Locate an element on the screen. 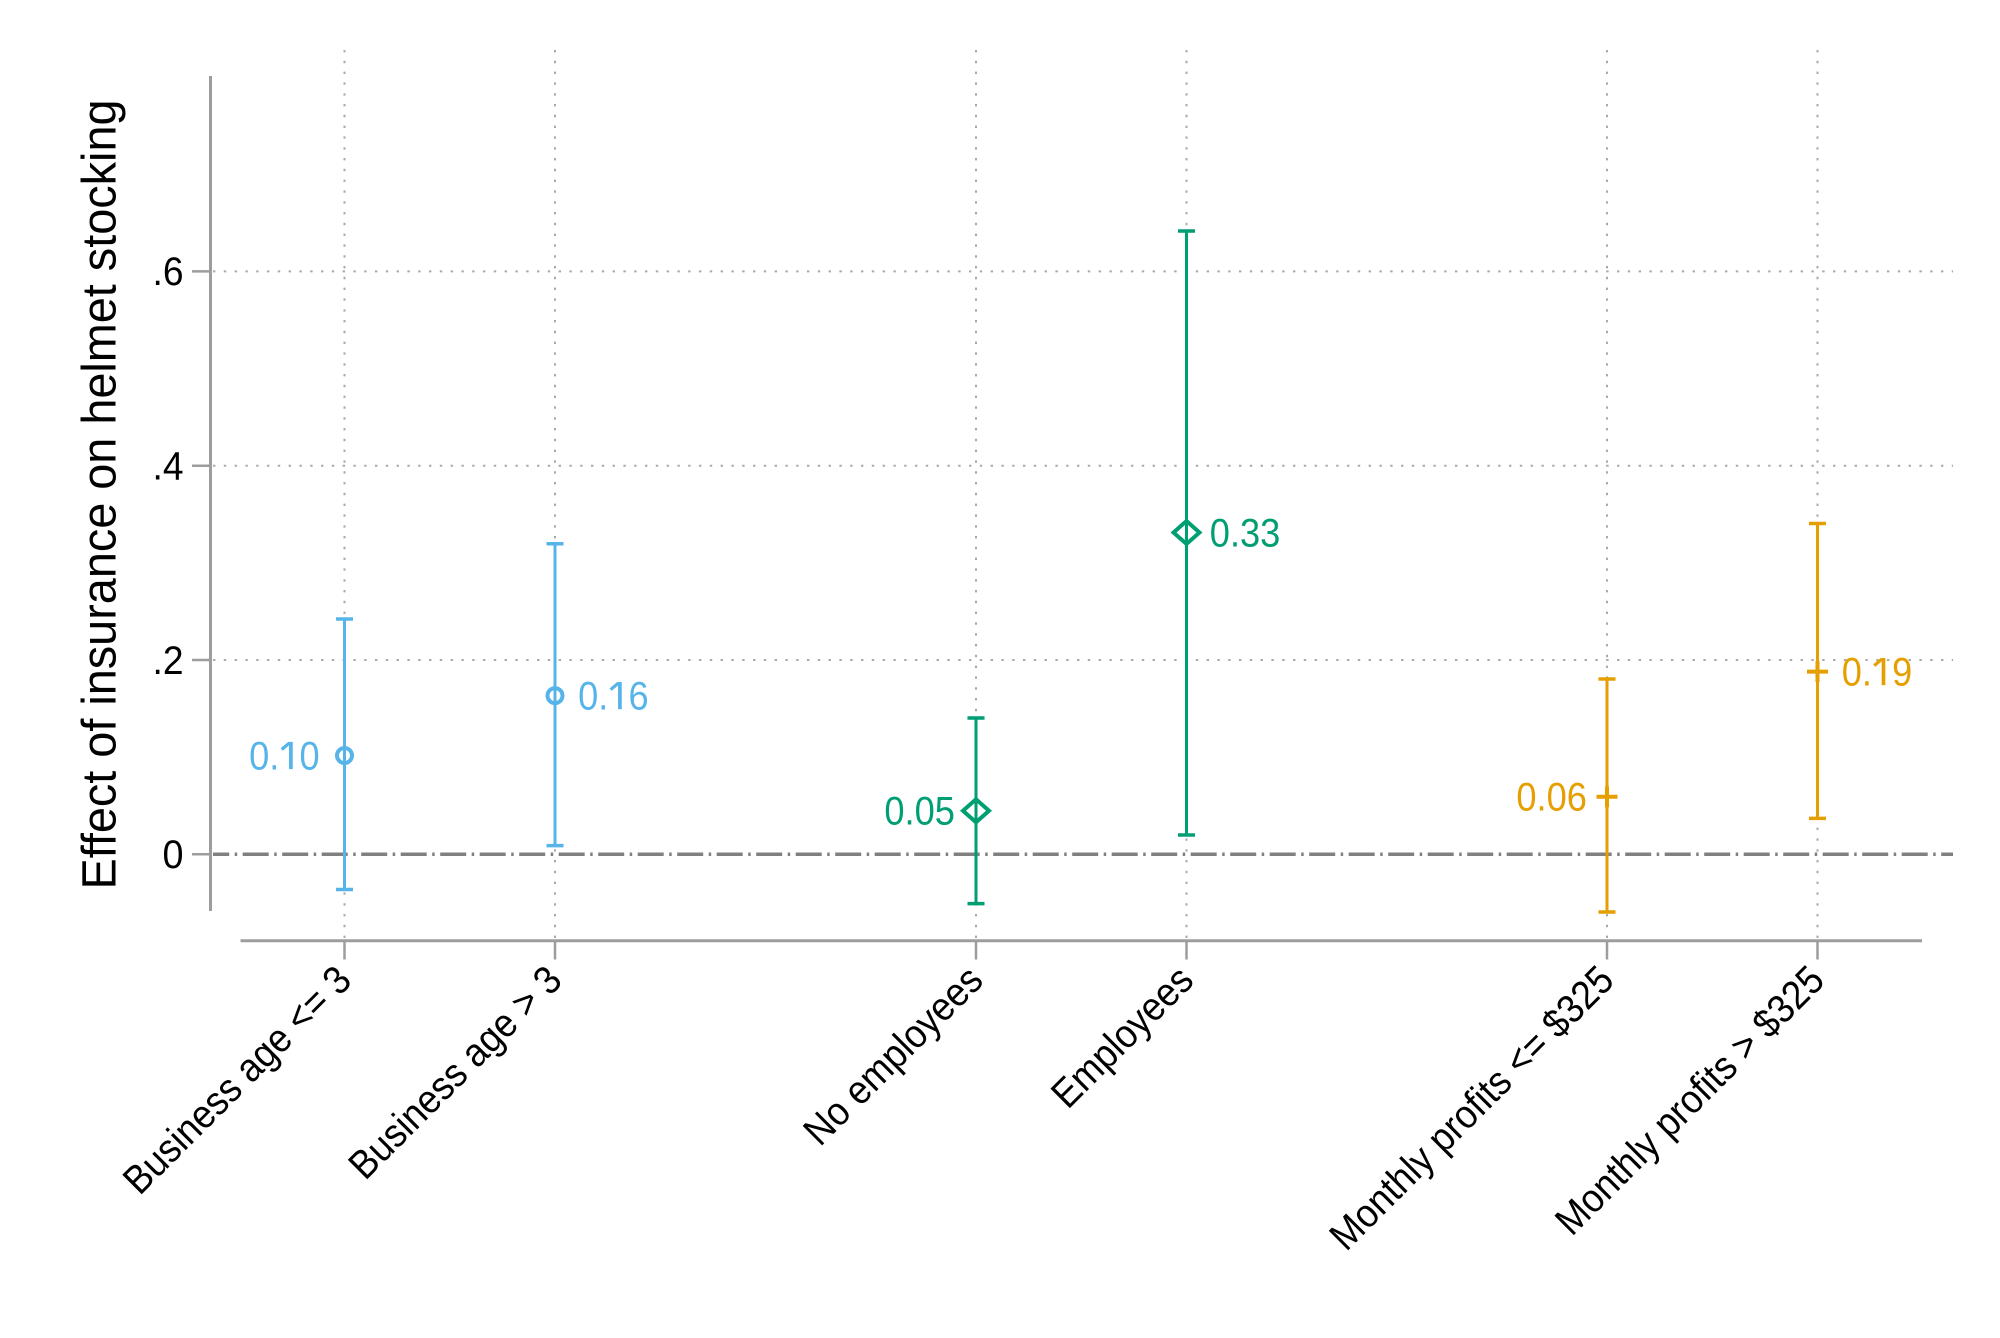 Image resolution: width=2000 pixels, height=1338 pixels. svg-text: 6 is located at coordinates (639, 696).